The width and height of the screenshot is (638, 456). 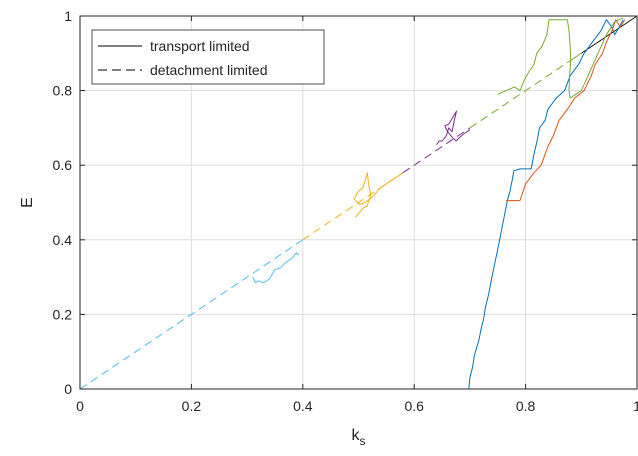 What do you see at coordinates (63, 91) in the screenshot?
I see `y-tick-label: 0.8` at bounding box center [63, 91].